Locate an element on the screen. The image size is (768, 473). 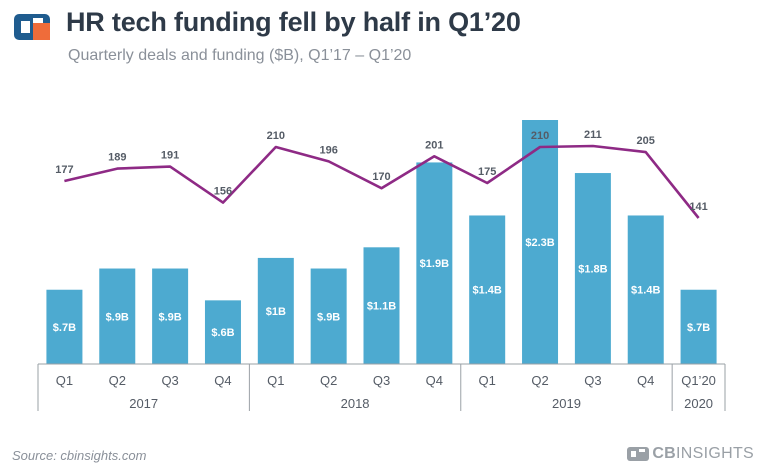
quarter-tick-labels: Q1 Q2 Q3 Q4 Q1 Q2 Q3 Q4 Q1 Q2 Q3 Q4 Q1’20 is located at coordinates (386, 380).